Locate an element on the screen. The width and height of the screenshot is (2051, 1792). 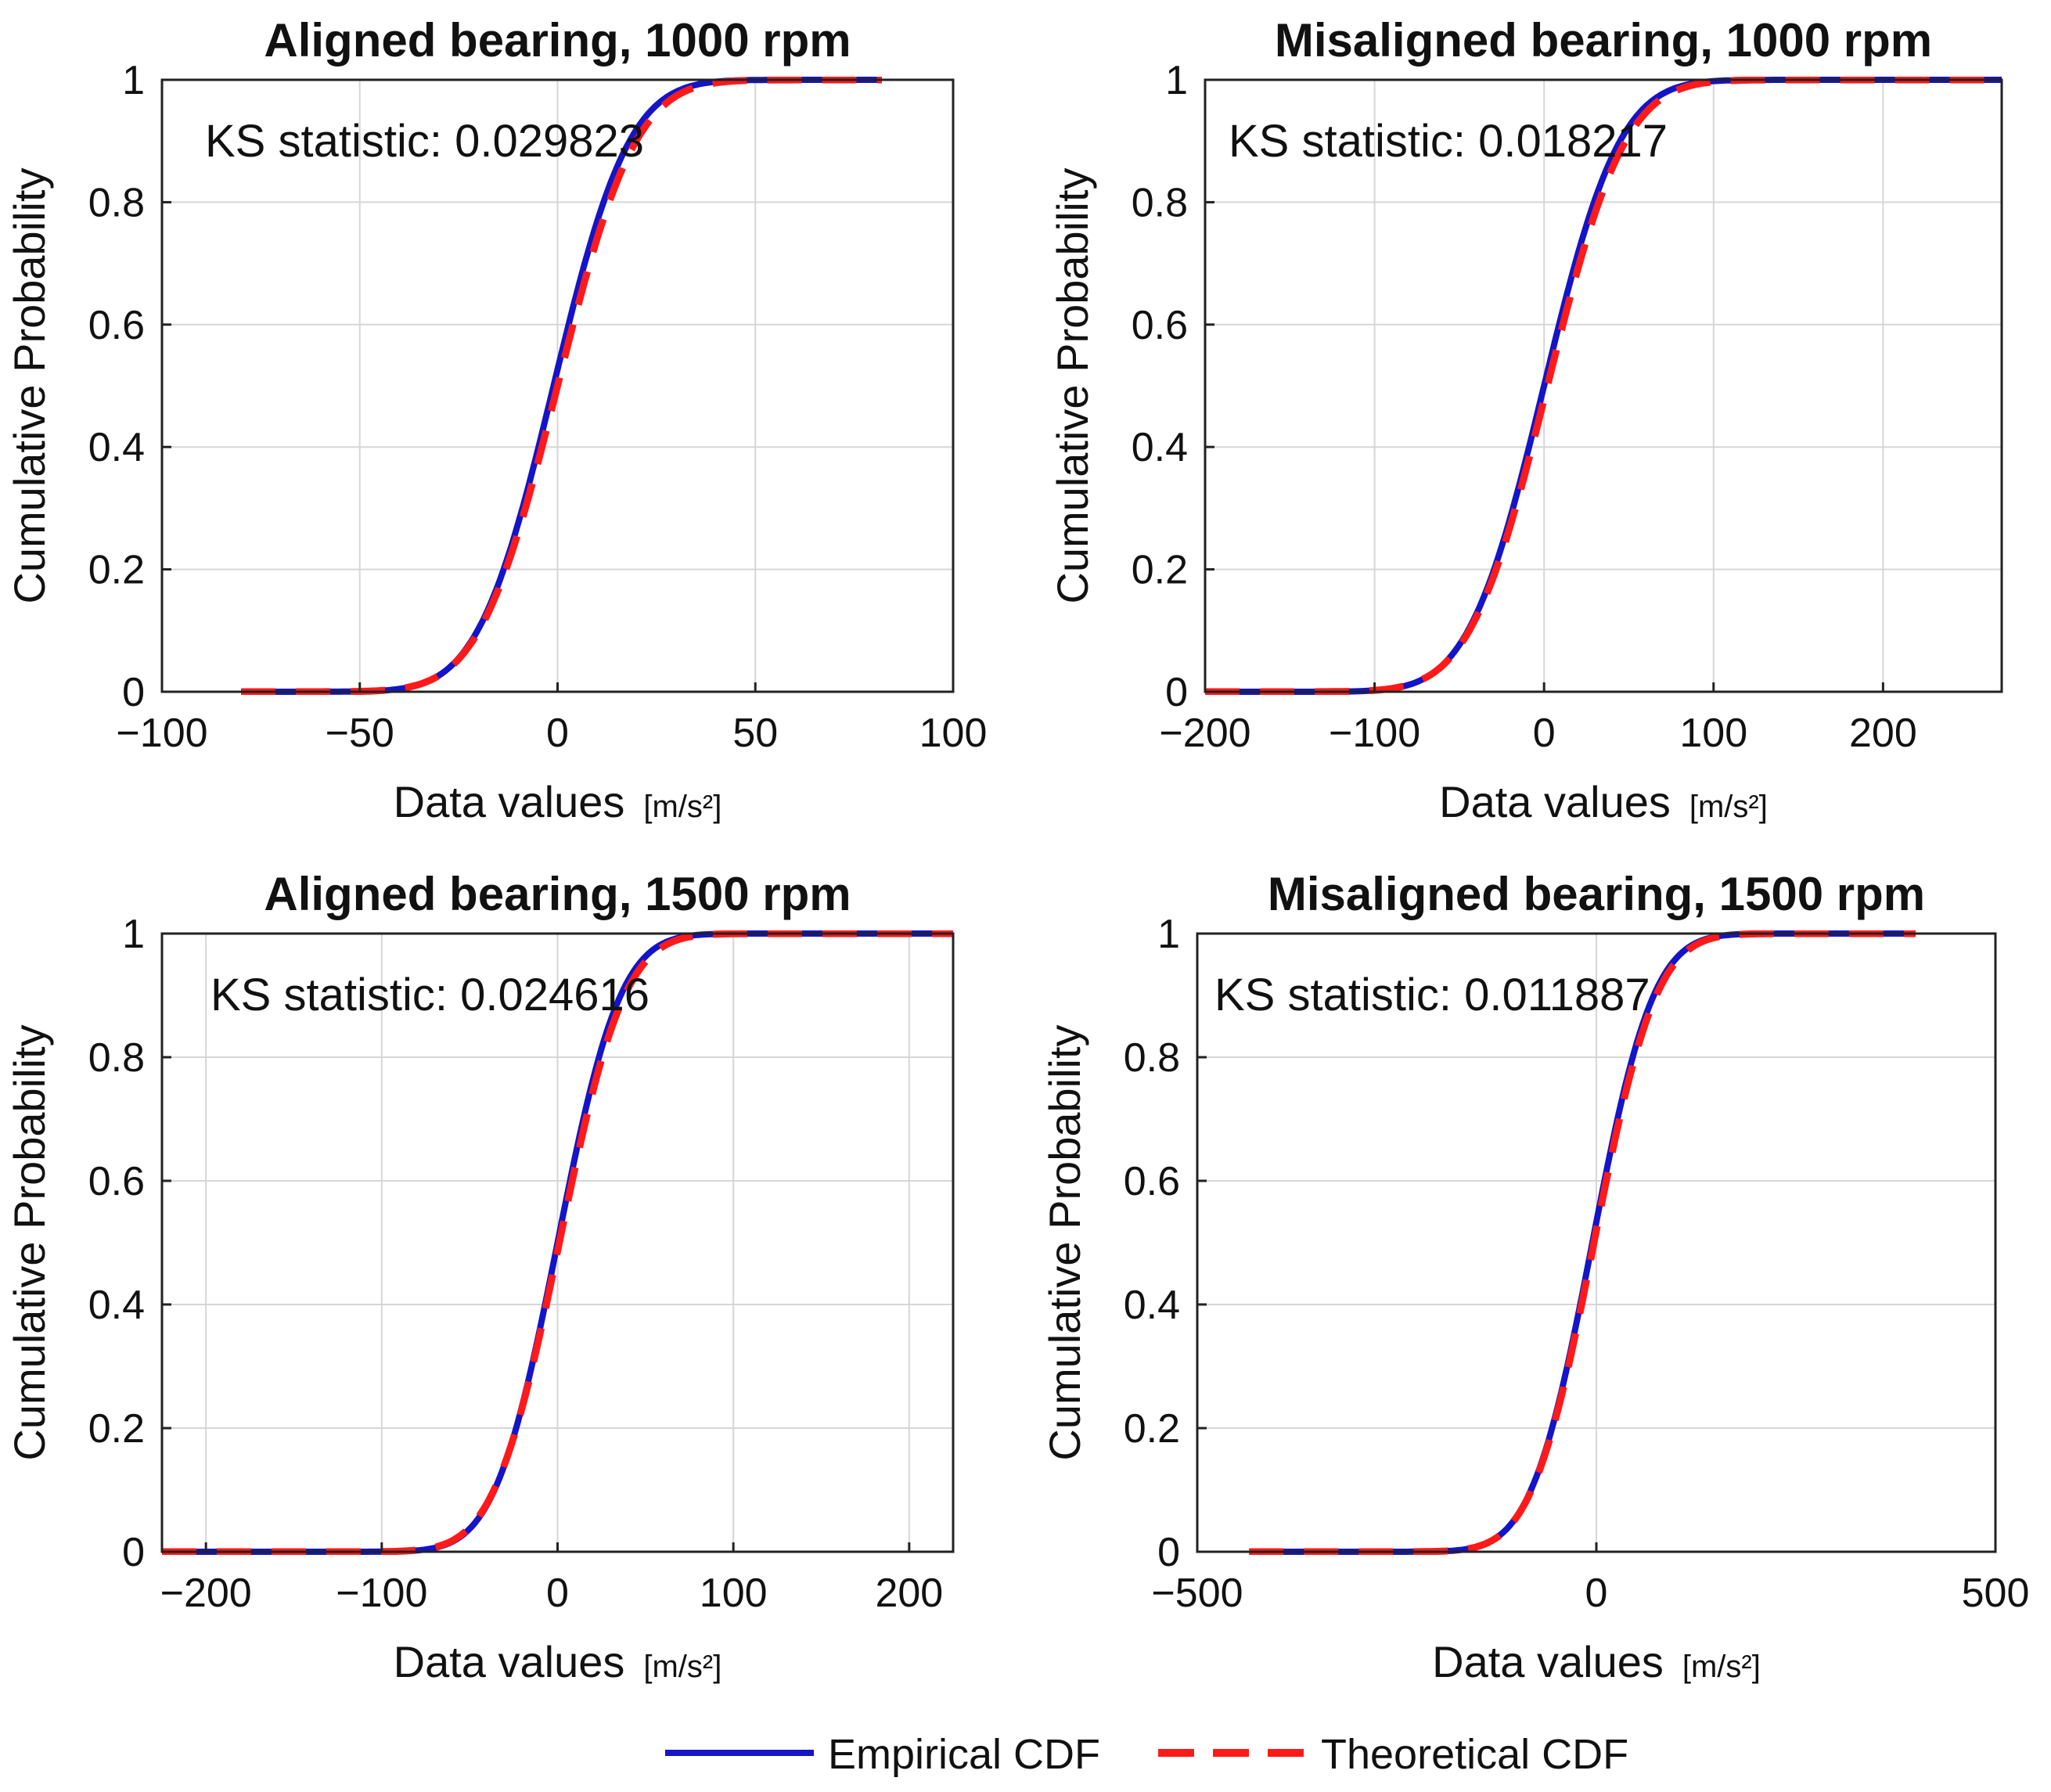
ks-statistic-annotation: KS statistic: 0.011887 is located at coordinates (1432, 995).